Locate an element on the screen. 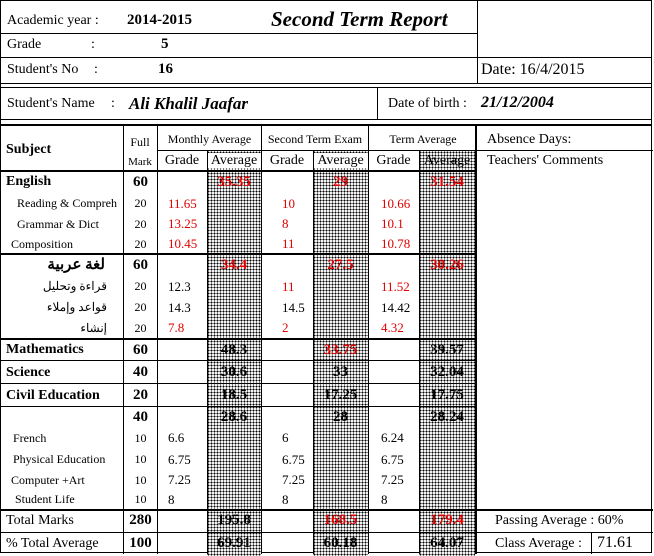  student-name-label: Student's Name is located at coordinates (51, 103).